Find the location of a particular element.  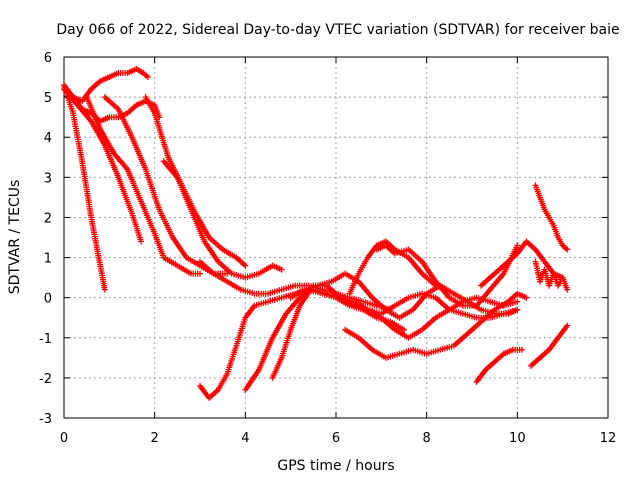

x-tick-label: 10 is located at coordinates (517, 438).